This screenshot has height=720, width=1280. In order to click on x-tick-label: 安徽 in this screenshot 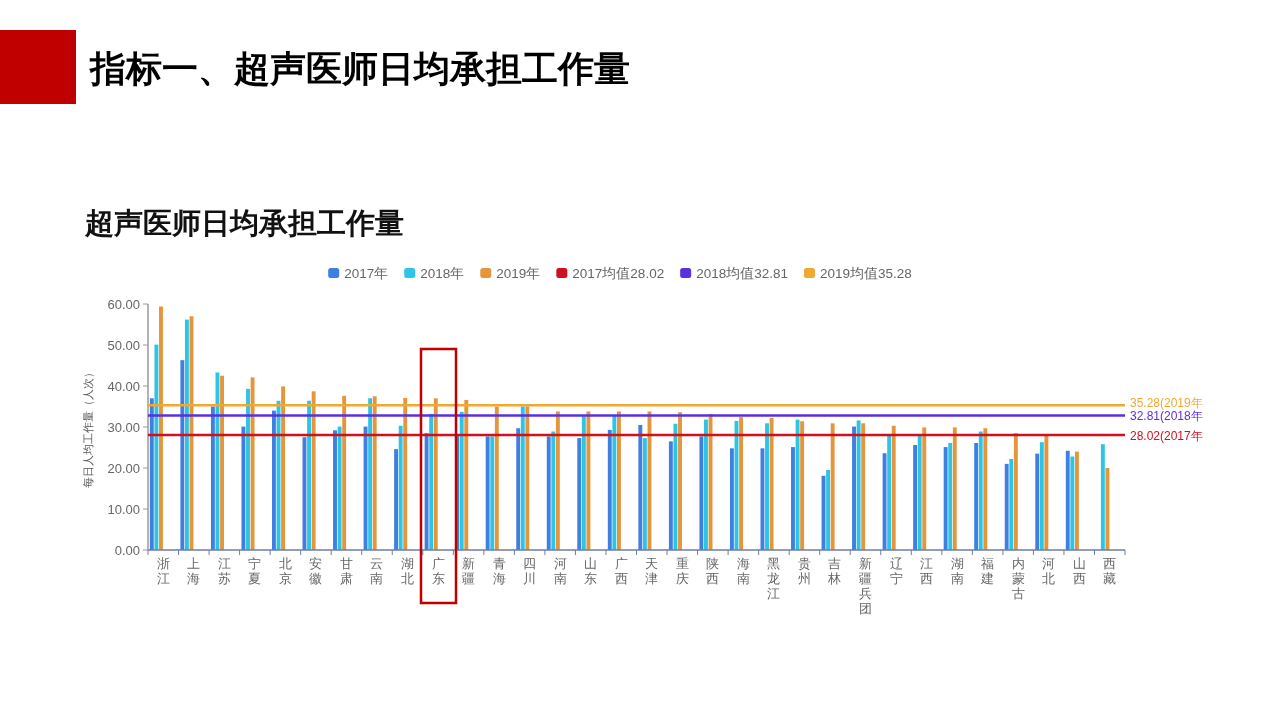, I will do `click(316, 571)`.